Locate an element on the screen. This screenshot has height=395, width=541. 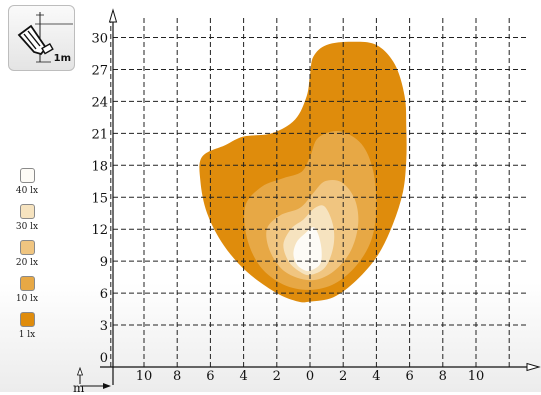
y-tick-label: 18 is located at coordinates (99, 166).